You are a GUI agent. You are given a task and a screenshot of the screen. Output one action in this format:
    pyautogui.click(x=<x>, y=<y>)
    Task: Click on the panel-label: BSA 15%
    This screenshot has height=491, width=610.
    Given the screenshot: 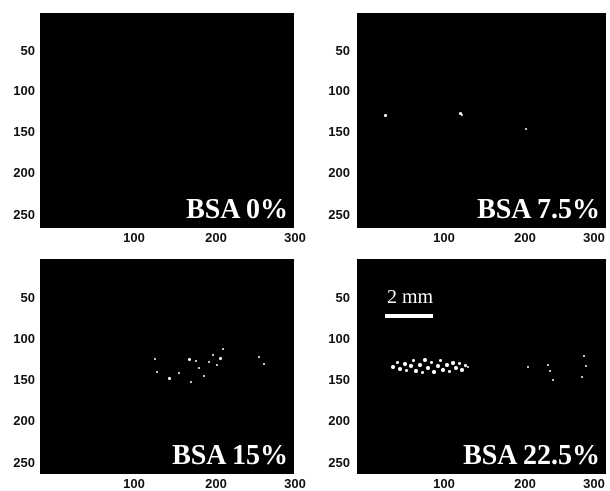 What is the action you would take?
    pyautogui.click(x=230, y=455)
    